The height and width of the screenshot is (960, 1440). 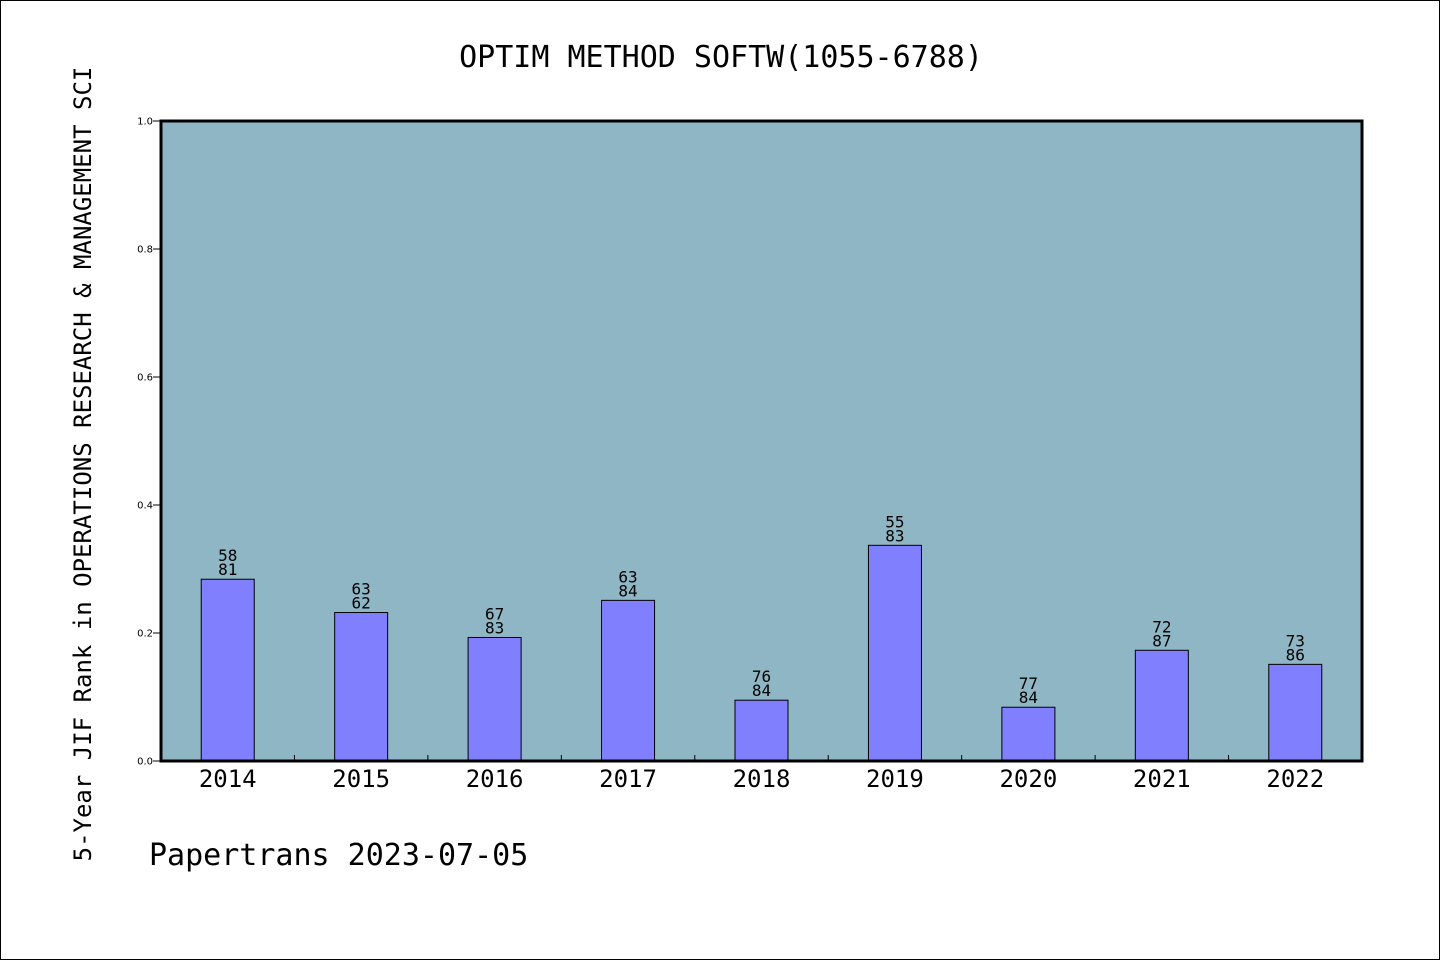 What do you see at coordinates (1162, 779) in the screenshot?
I see `x-tick-label: 2021` at bounding box center [1162, 779].